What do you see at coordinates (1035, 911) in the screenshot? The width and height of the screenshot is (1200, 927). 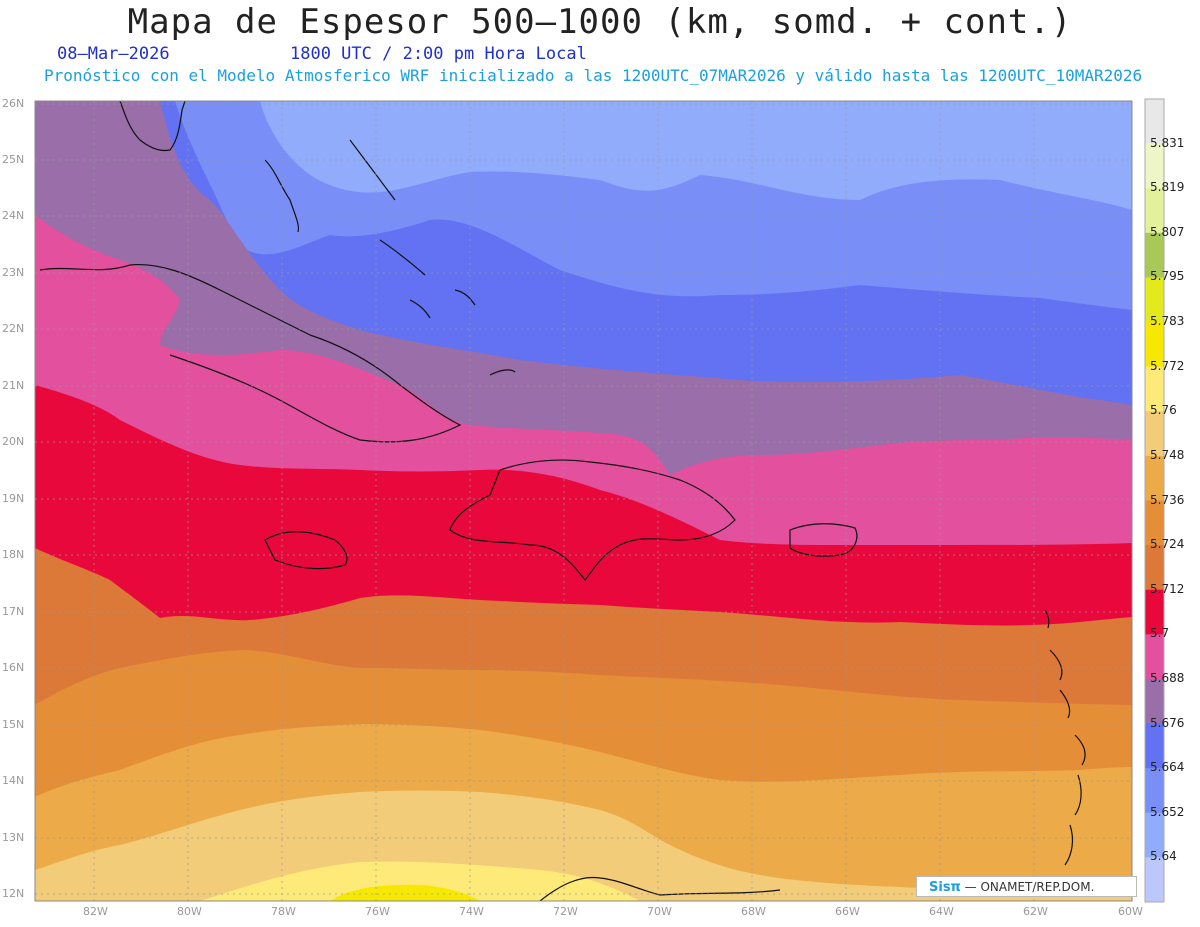 I see `lon-label: 62W` at bounding box center [1035, 911].